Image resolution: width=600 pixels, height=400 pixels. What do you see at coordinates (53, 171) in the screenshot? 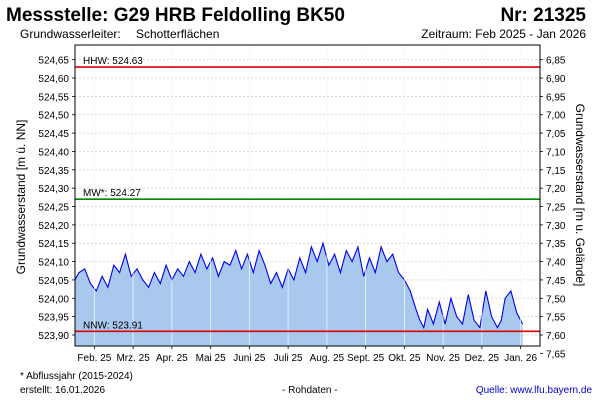
I see `y-tick-label: 524,35` at bounding box center [53, 171].